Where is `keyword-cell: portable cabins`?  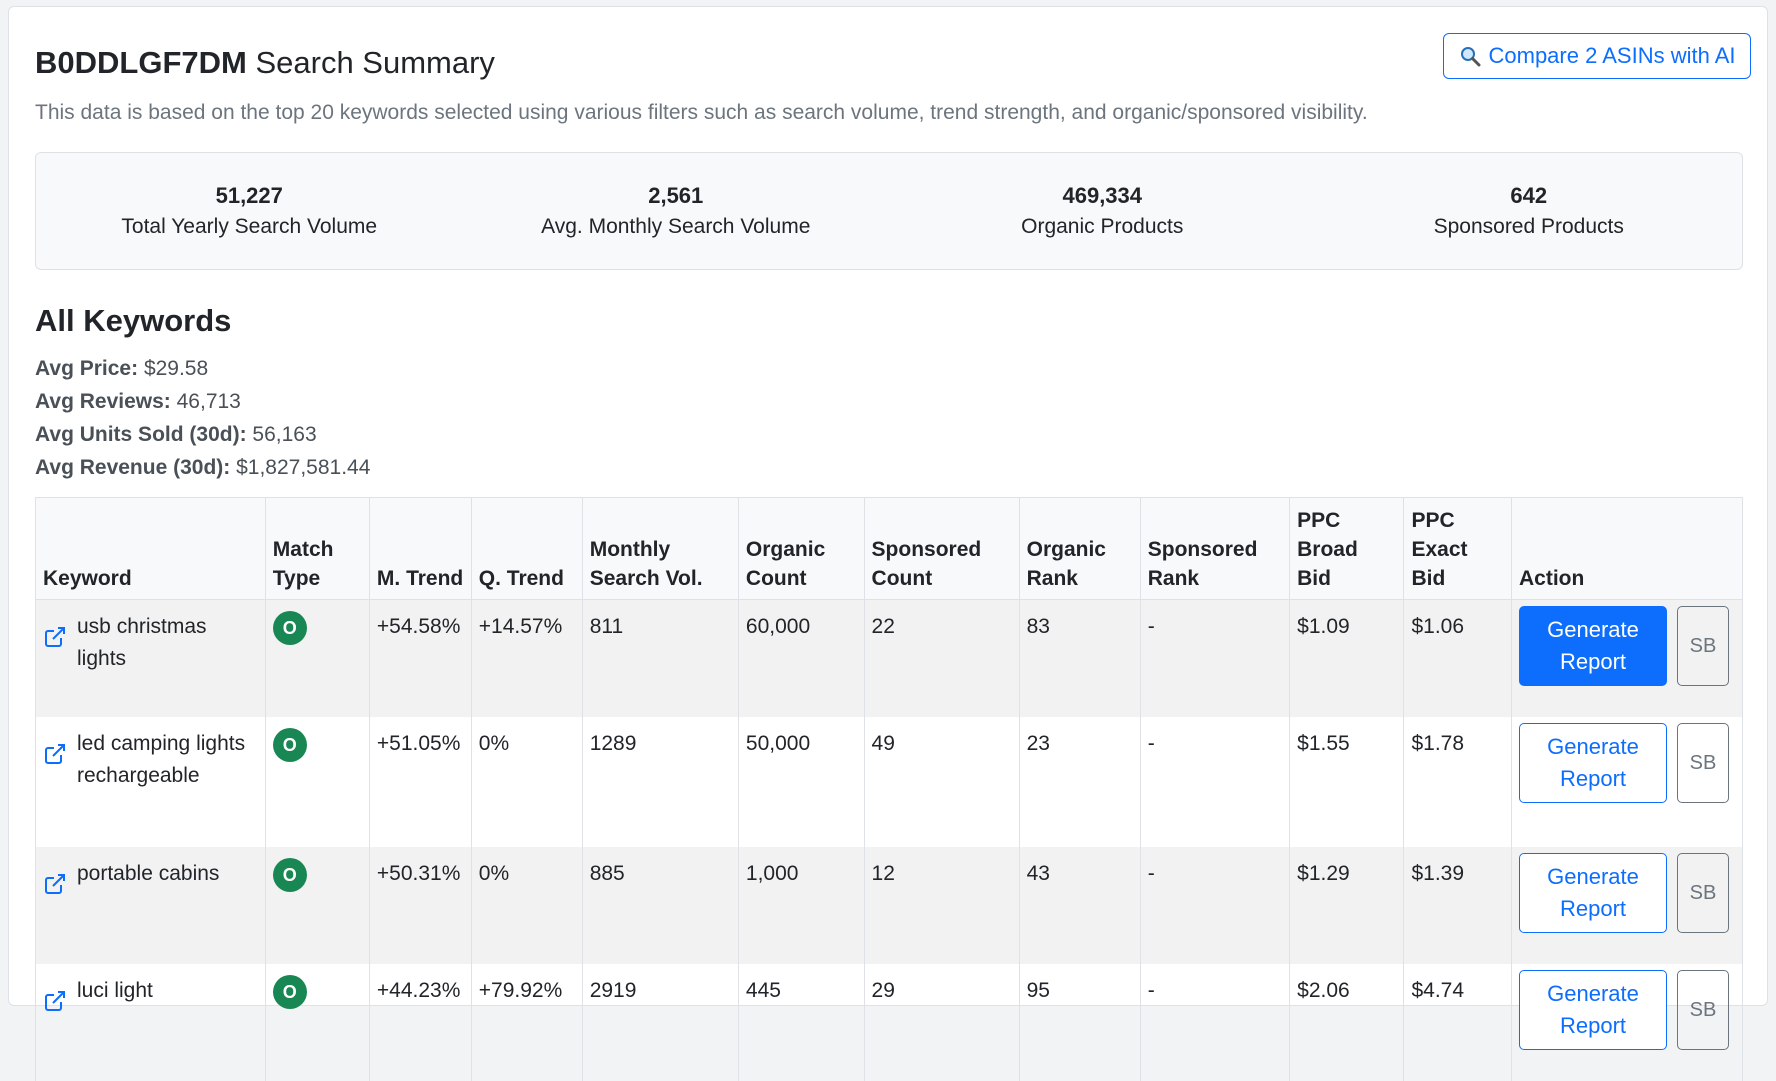 keyword-cell: portable cabins is located at coordinates (150, 905).